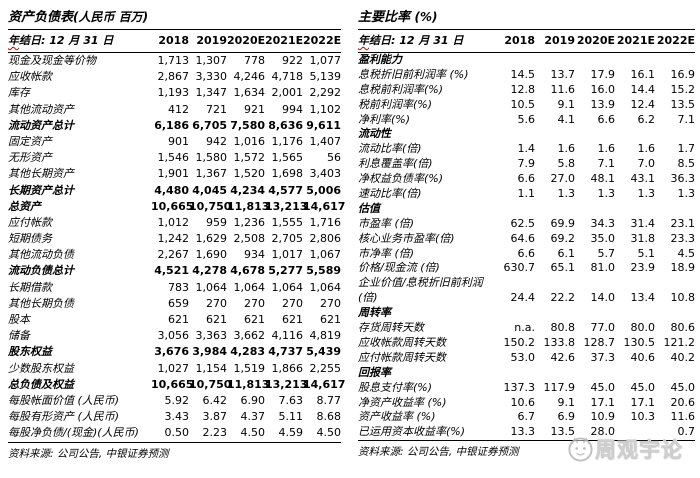 The width and height of the screenshot is (700, 478). Describe the element at coordinates (526, 388) in the screenshot. I see `table-row: 股息支付率(%) 137.3 117.9 45.0 45.0 45.0` at that location.